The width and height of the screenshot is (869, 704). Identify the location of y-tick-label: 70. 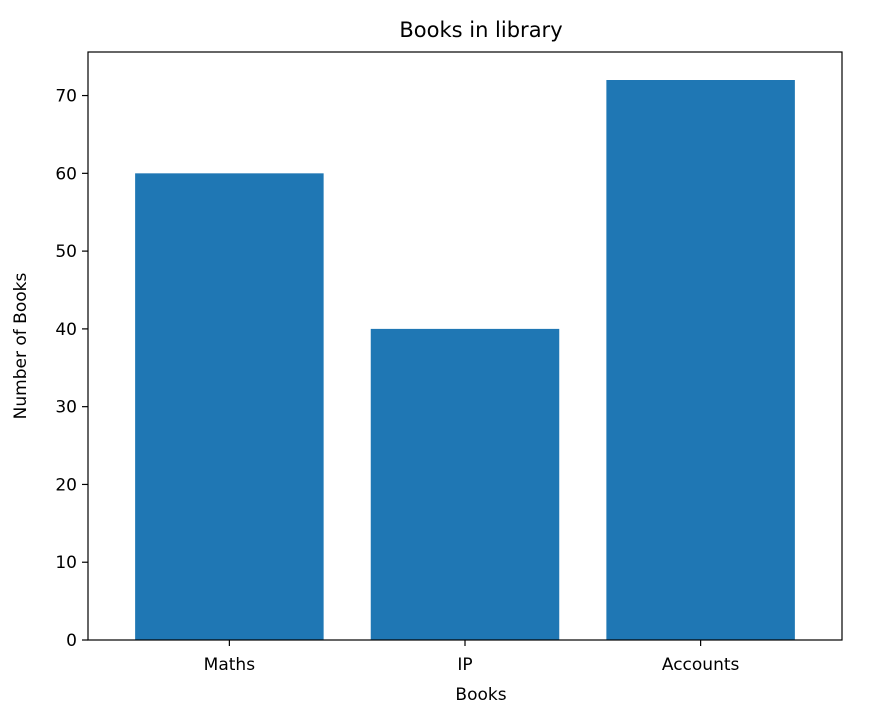
(66, 97).